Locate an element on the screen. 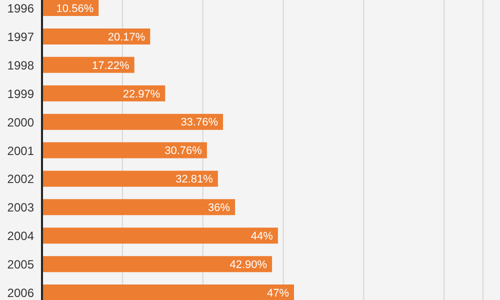  y-tick-label: 2004 is located at coordinates (20, 236).